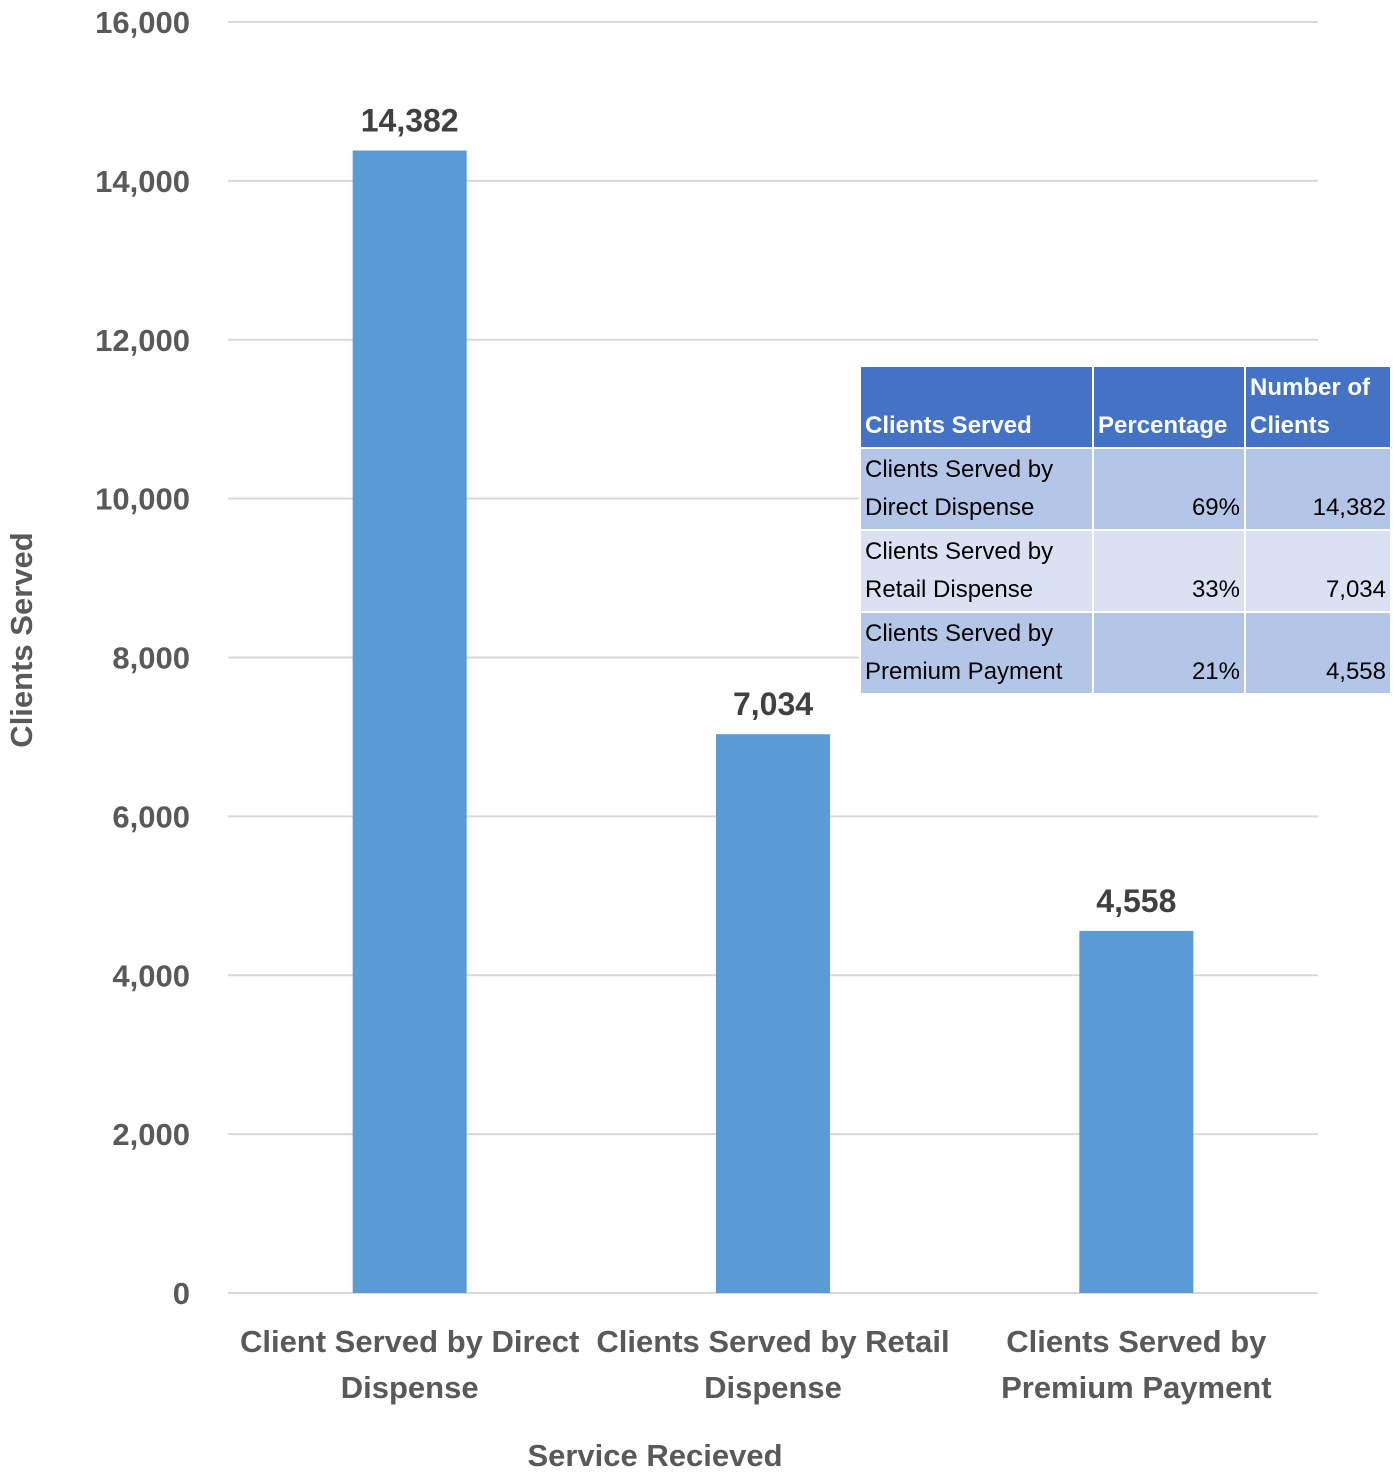 The height and width of the screenshot is (1472, 1393). What do you see at coordinates (151, 1134) in the screenshot?
I see `y-tick-label: 2,000` at bounding box center [151, 1134].